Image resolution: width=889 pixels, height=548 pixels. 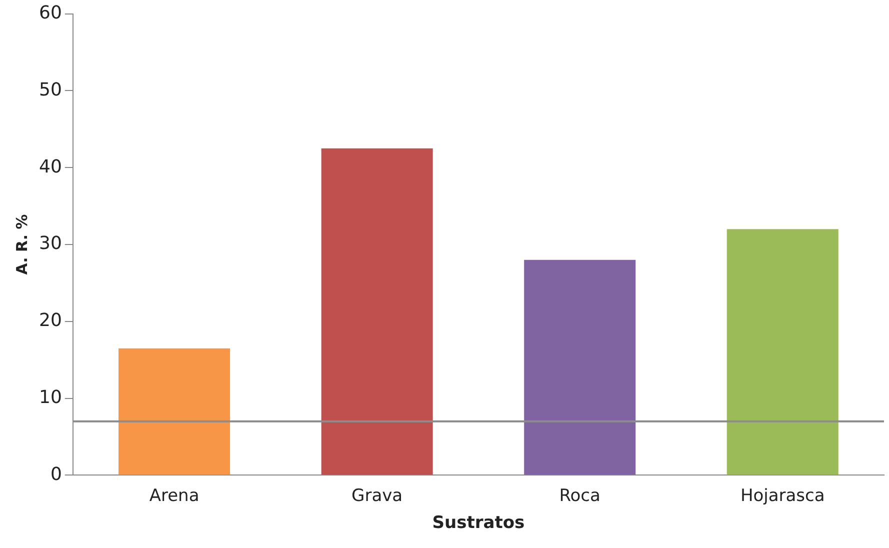 What do you see at coordinates (56, 474) in the screenshot?
I see `y-tick-label: 0` at bounding box center [56, 474].